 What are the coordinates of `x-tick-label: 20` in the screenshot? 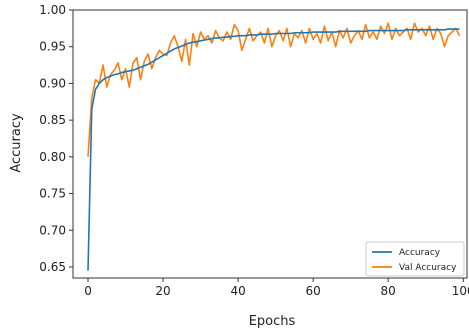 It's located at (162, 291).